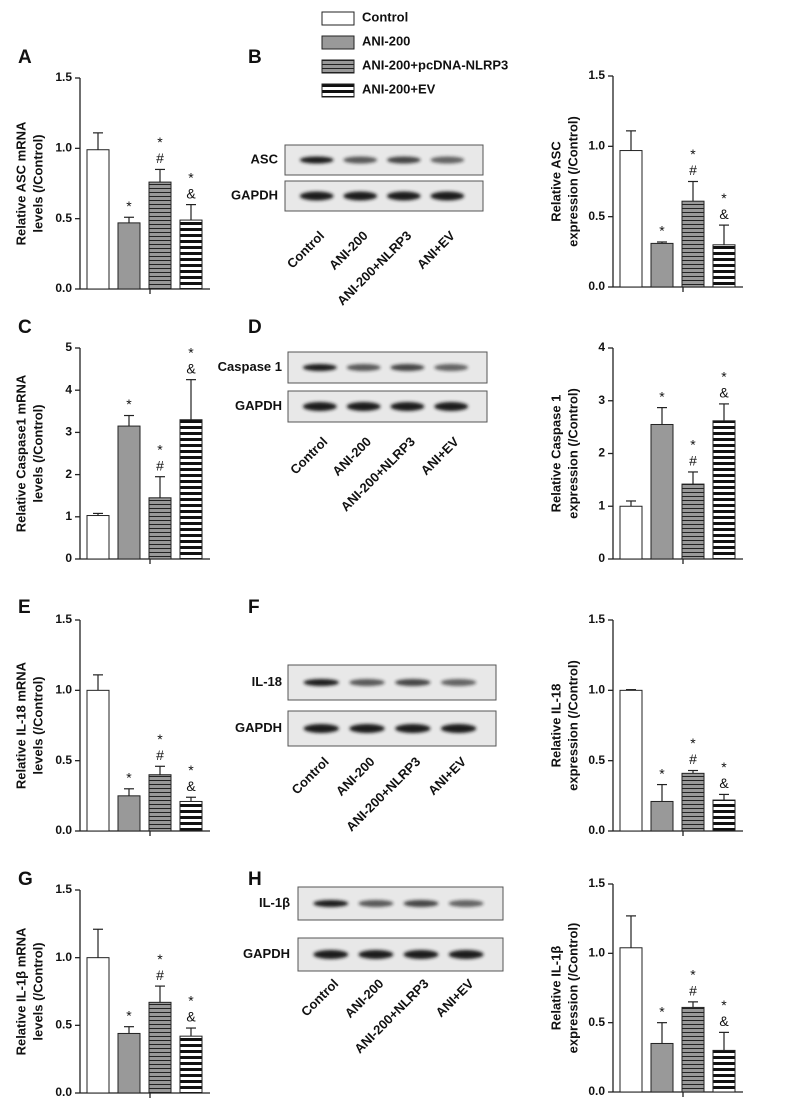  What do you see at coordinates (267, 681) in the screenshot?
I see `blot-row-label: IL-18` at bounding box center [267, 681].